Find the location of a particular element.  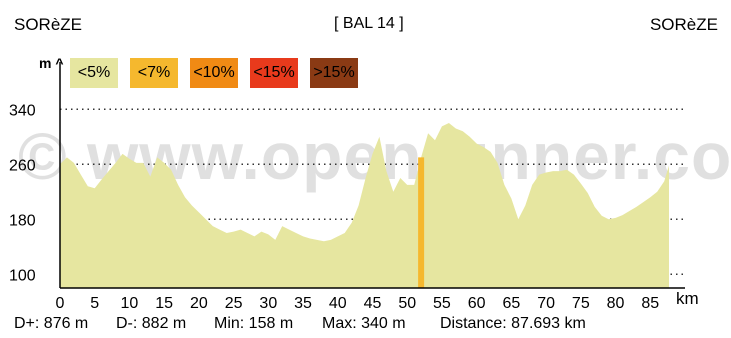

x-tick-label-80: 80 is located at coordinates (616, 303).